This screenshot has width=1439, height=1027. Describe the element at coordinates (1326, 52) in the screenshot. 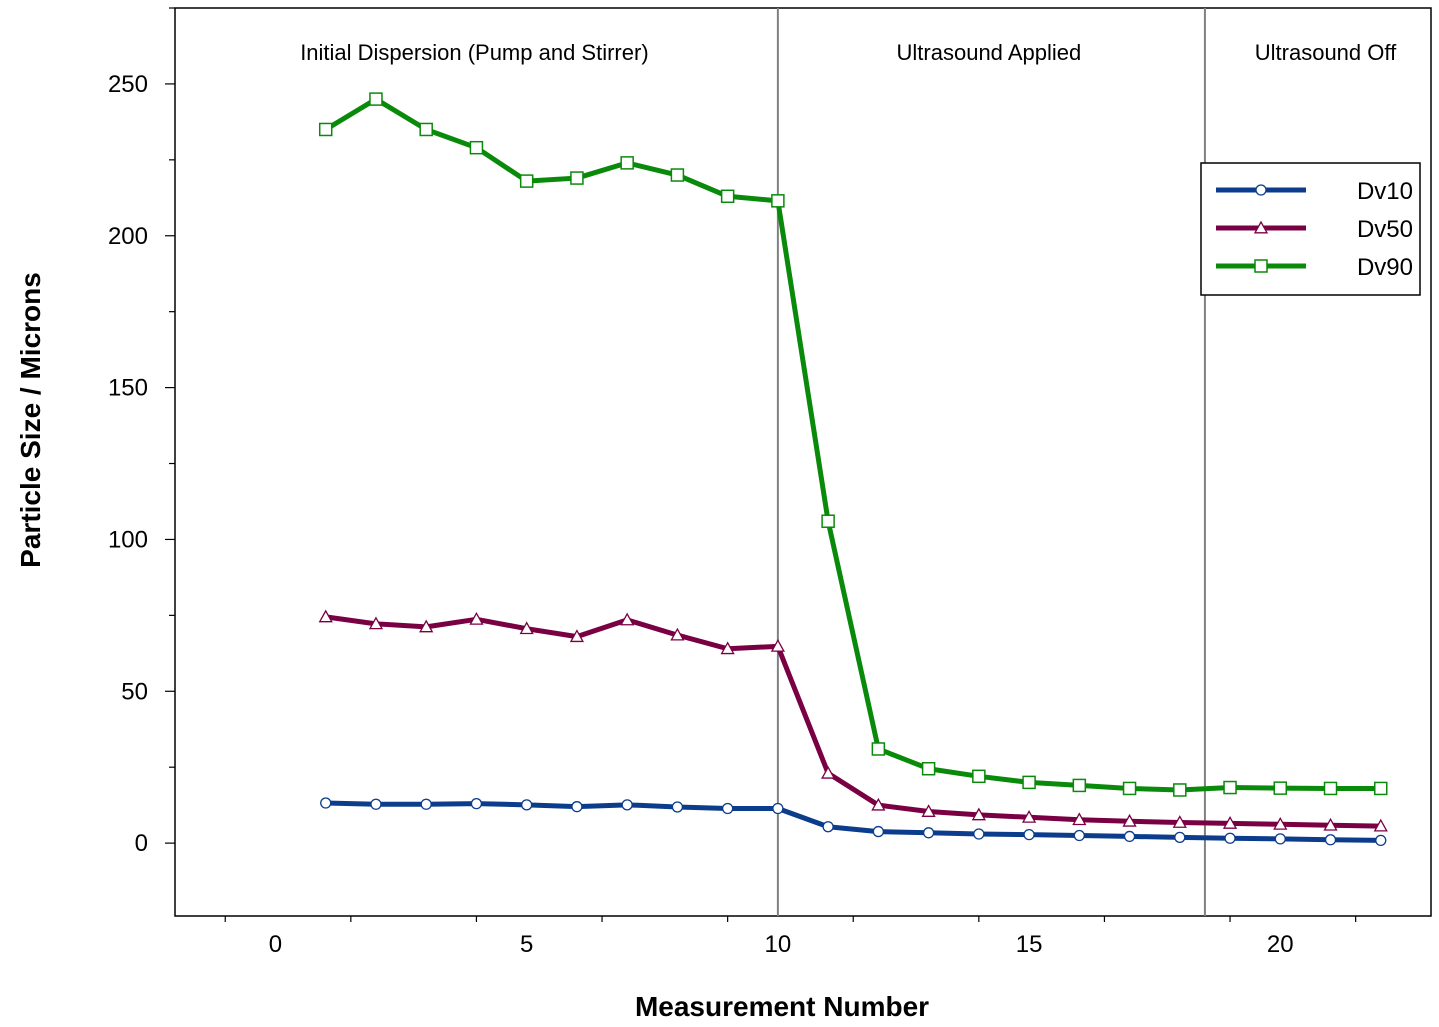

I see `region-label: Ultrasound Off` at that location.